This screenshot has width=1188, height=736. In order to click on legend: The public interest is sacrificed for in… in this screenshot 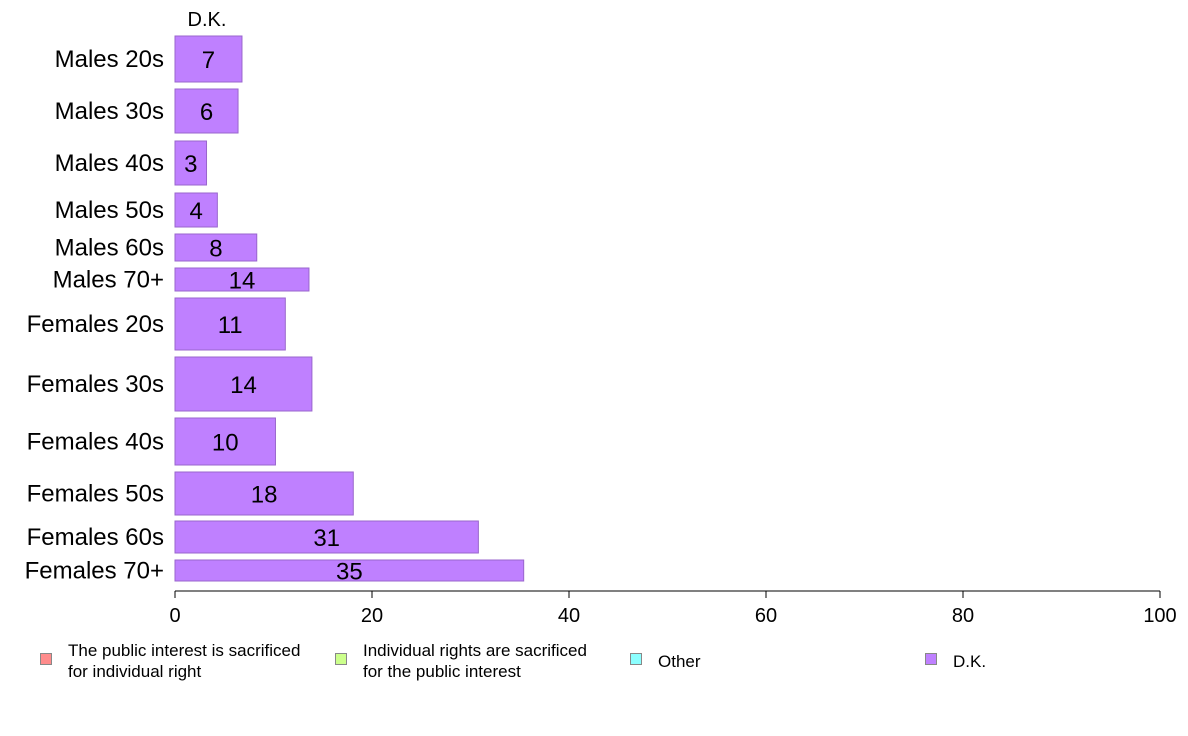, I will do `click(594, 670)`.